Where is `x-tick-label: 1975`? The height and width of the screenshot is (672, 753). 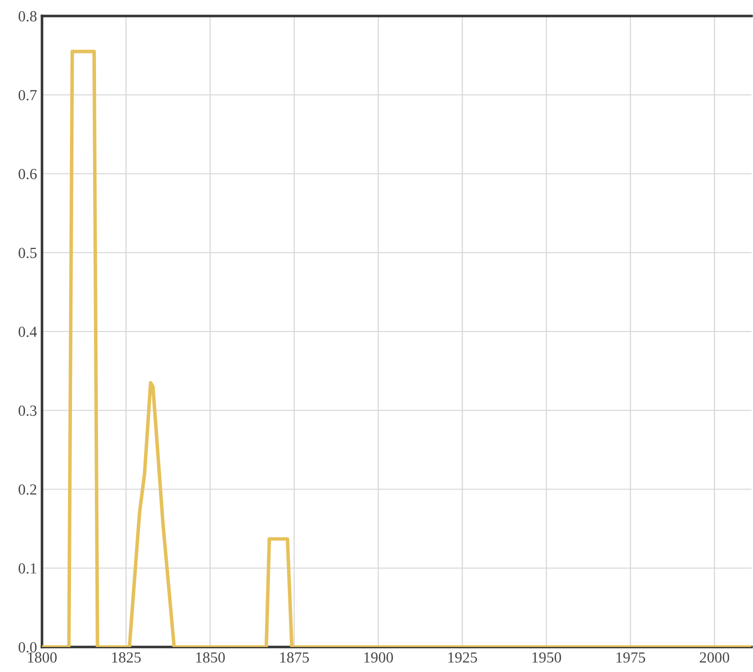 x-tick-label: 1975 is located at coordinates (631, 657).